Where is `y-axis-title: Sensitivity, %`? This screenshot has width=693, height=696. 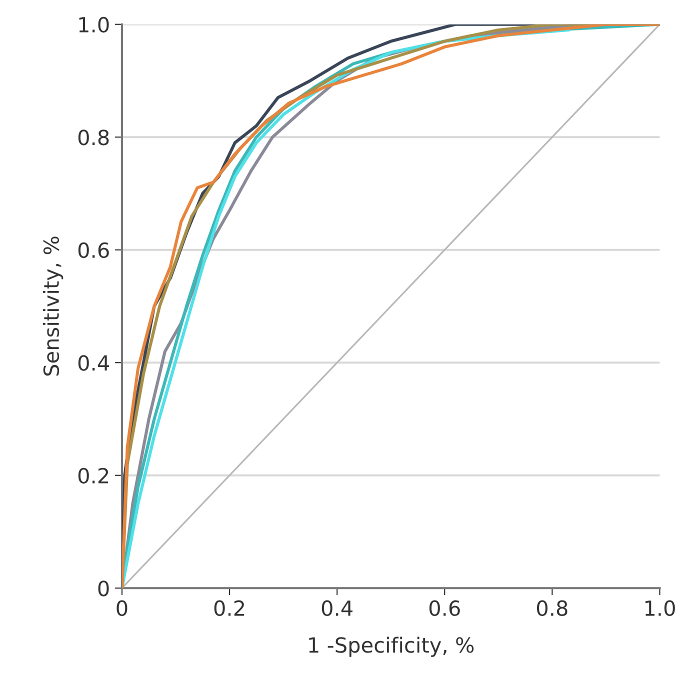 y-axis-title: Sensitivity, % is located at coordinates (53, 306).